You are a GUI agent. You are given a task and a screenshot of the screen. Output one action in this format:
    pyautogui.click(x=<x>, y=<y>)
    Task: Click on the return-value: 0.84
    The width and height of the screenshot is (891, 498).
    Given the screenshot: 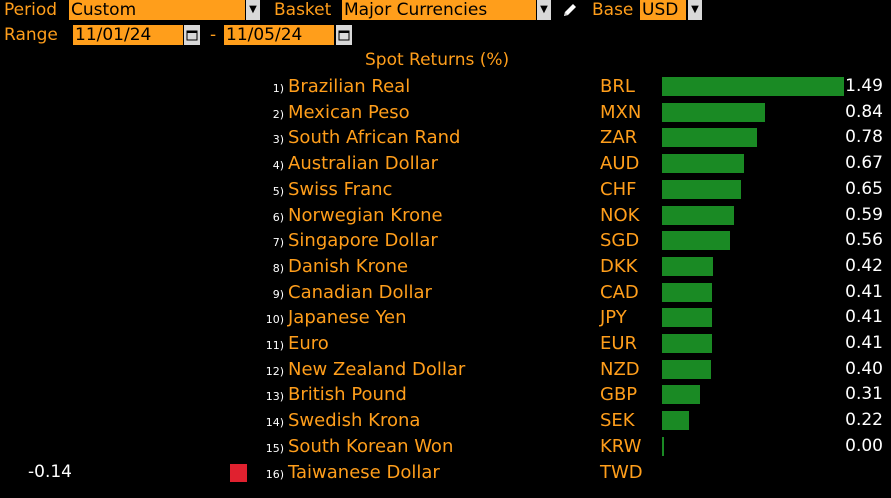 What is the action you would take?
    pyautogui.click(x=864, y=111)
    